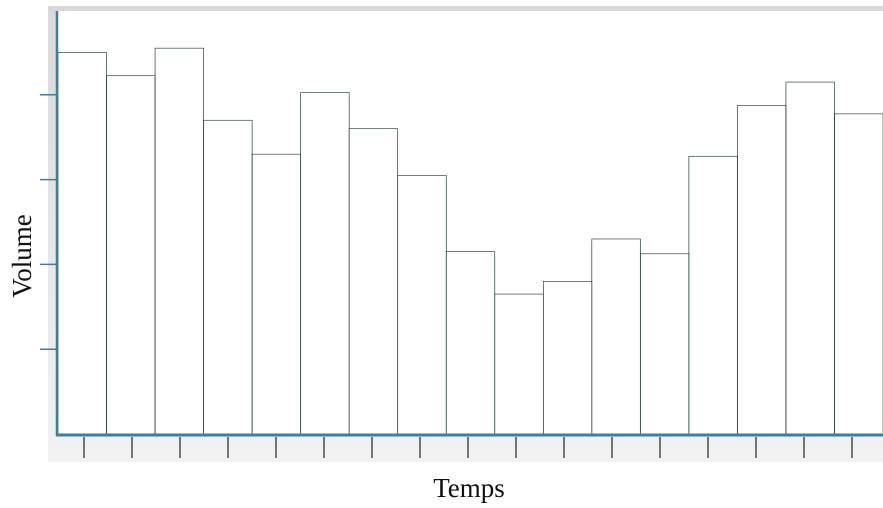  I want to click on x-axis-title: Temps, so click(469, 488).